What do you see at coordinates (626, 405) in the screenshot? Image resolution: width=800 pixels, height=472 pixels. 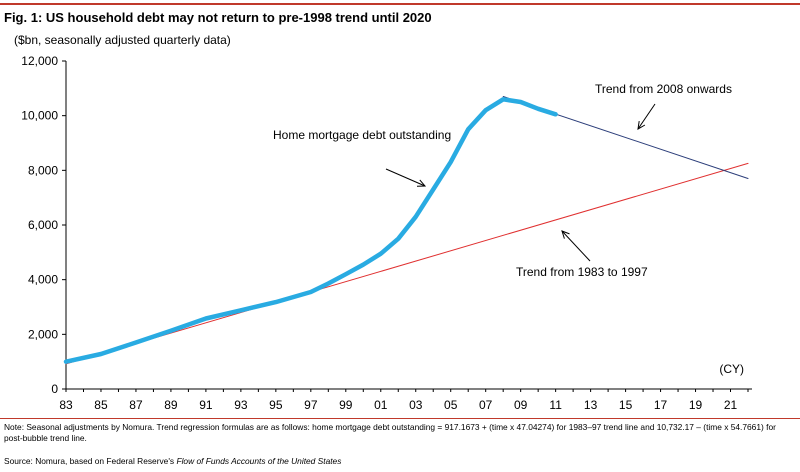 I see `x-tick-label: 15` at bounding box center [626, 405].